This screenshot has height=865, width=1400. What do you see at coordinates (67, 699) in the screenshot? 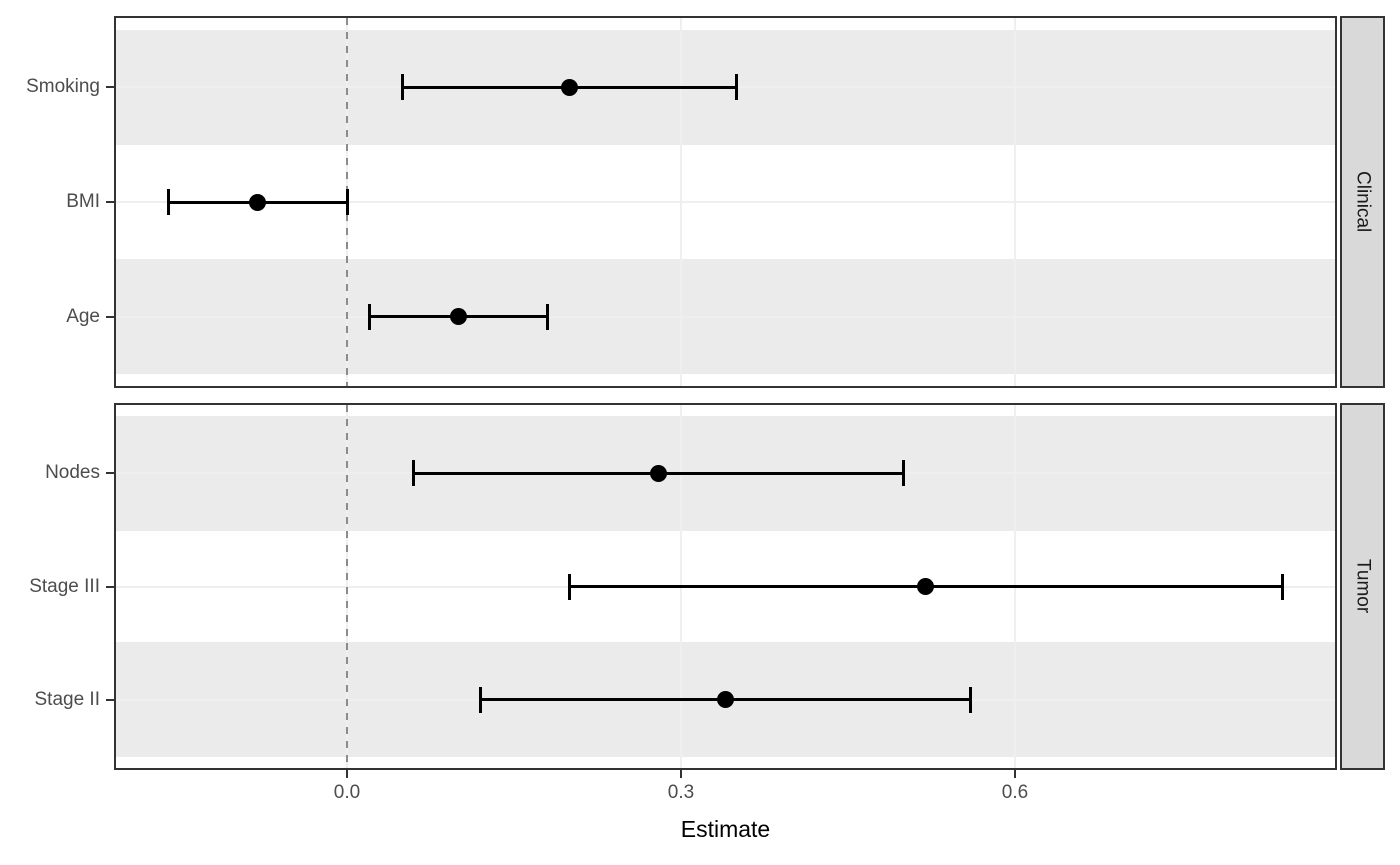
I see `y-axis-label: Stage II` at bounding box center [67, 699].